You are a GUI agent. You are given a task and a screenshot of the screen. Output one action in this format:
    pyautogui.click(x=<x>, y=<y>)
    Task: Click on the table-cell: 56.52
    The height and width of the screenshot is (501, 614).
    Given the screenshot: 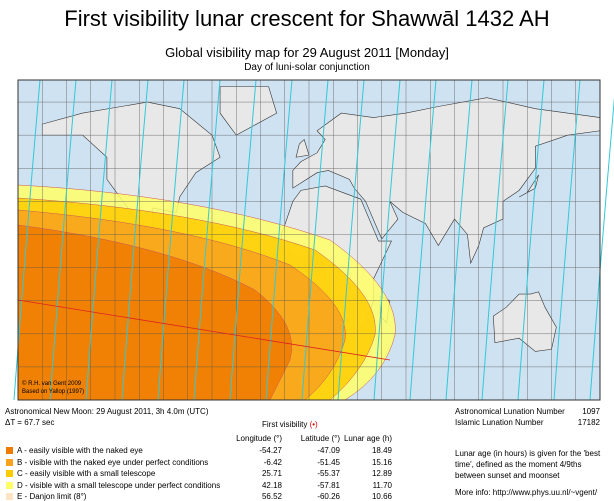 What is the action you would take?
    pyautogui.click(x=271, y=496)
    